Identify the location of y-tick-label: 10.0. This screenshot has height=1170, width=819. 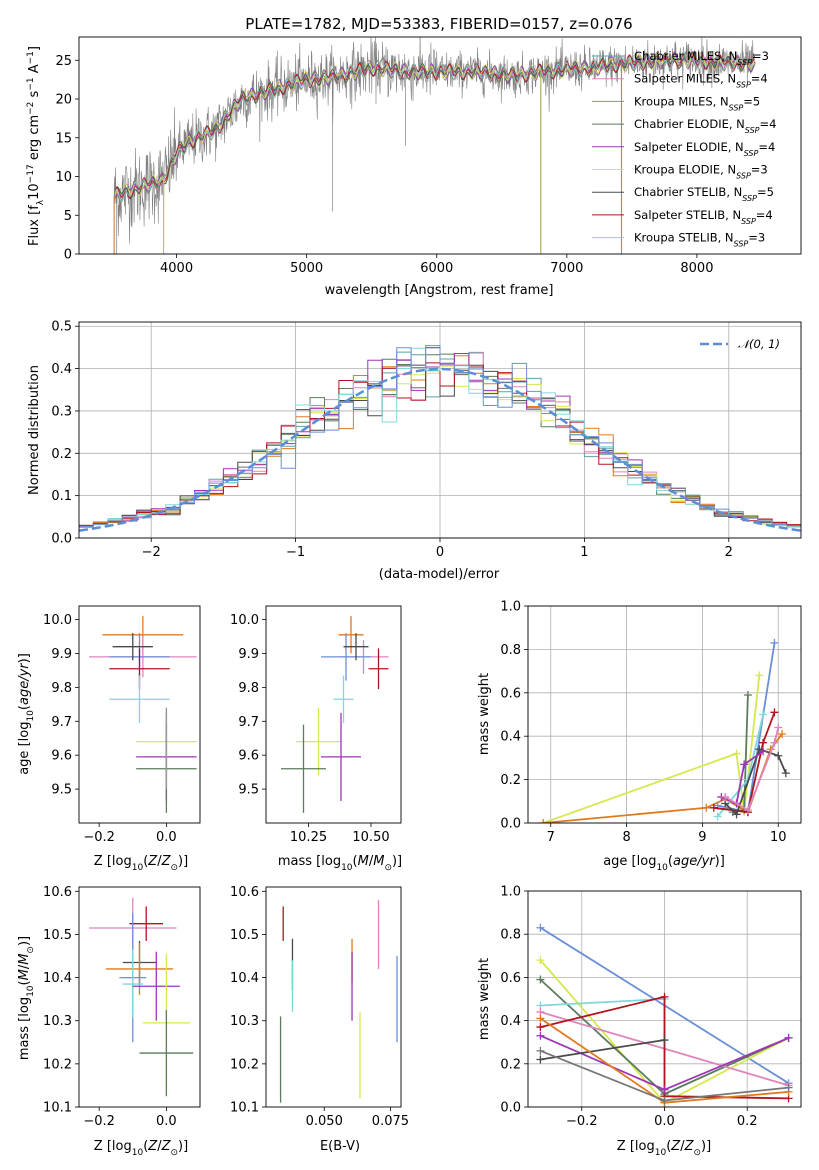
(57, 620).